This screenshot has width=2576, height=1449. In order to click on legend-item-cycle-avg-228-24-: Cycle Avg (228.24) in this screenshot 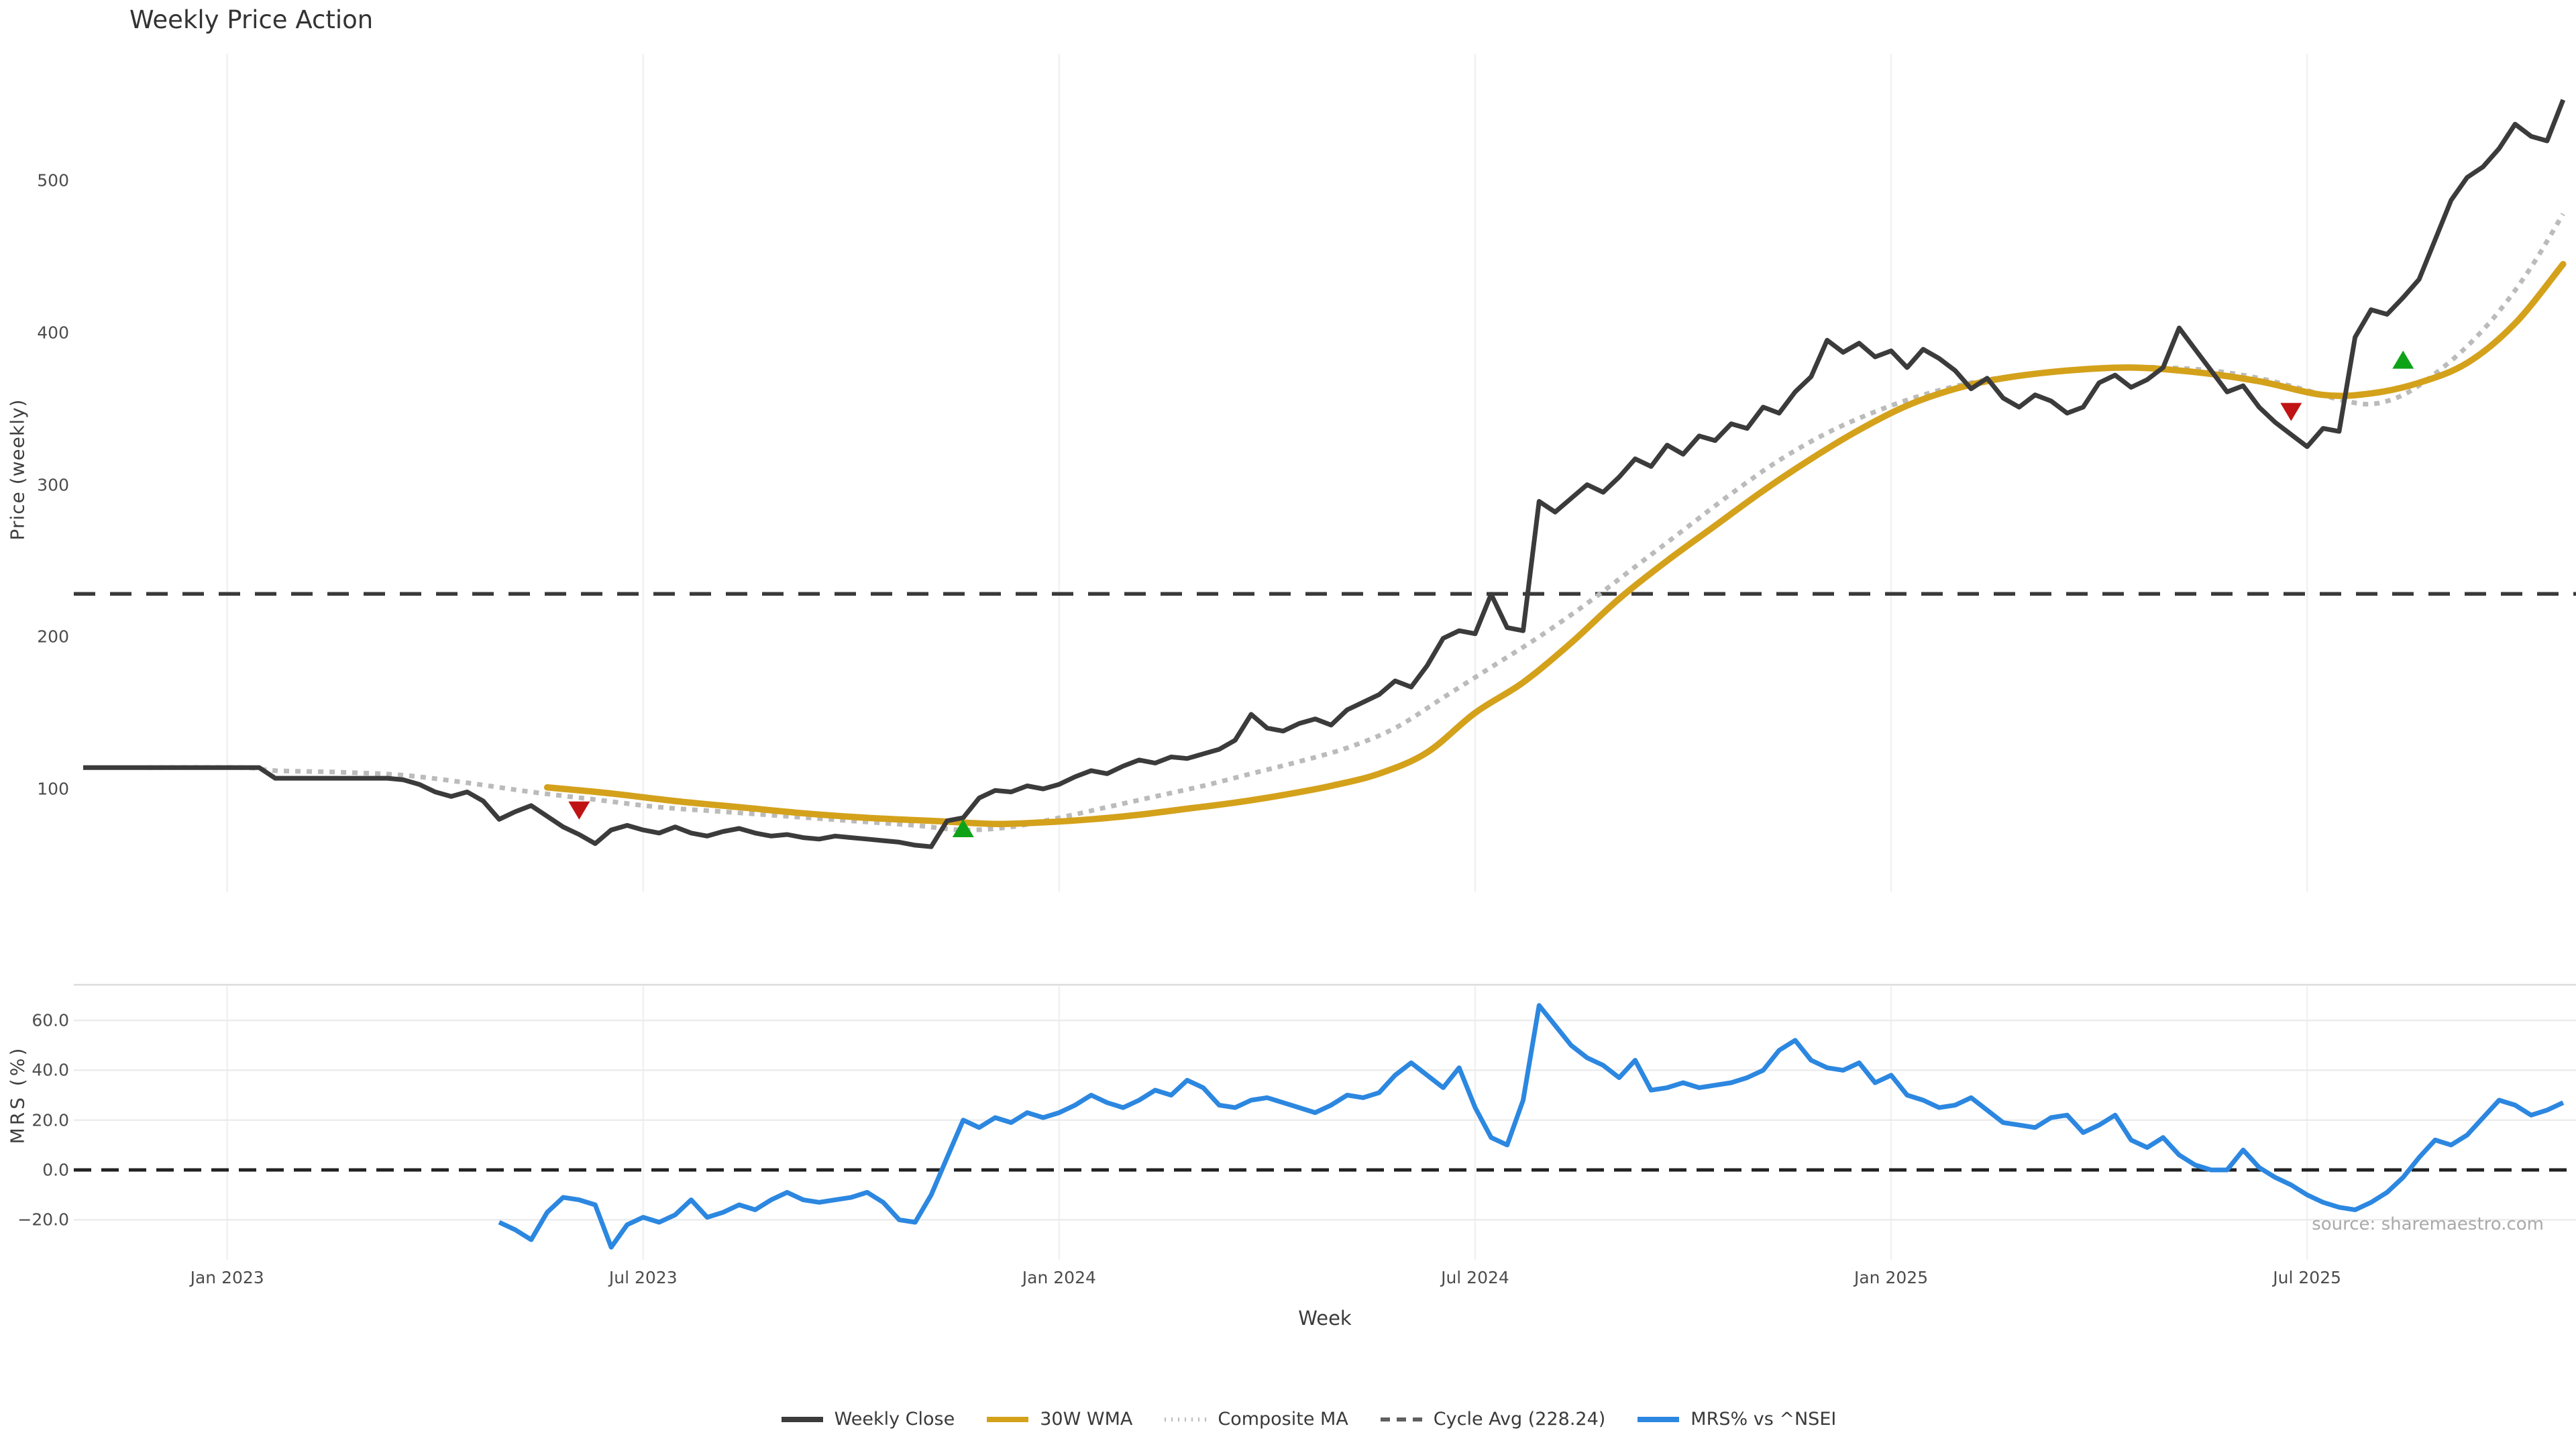, I will do `click(1492, 1419)`.